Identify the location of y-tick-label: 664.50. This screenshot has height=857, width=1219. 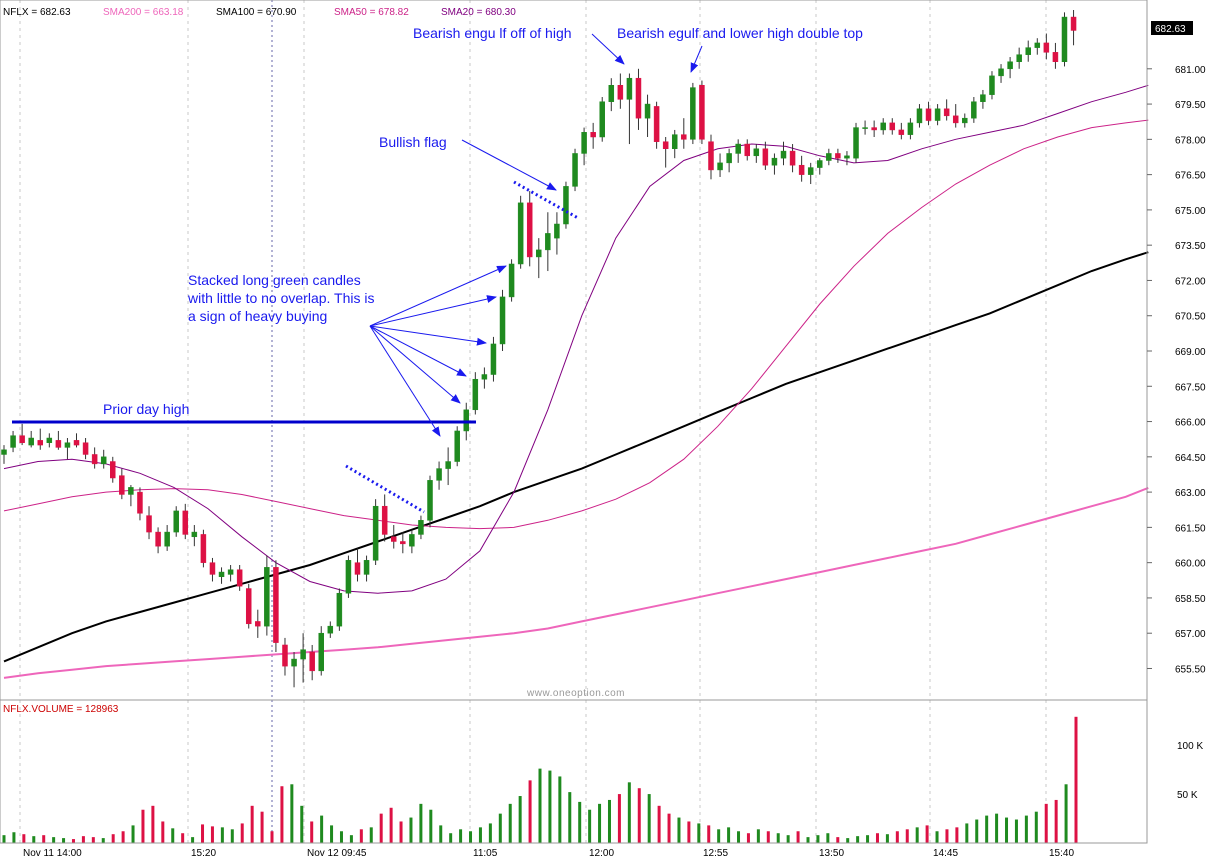
(1190, 458).